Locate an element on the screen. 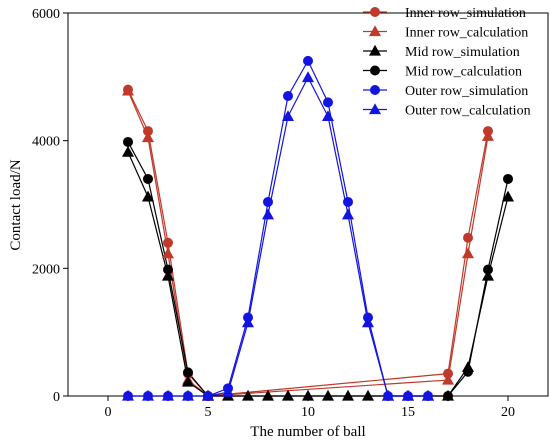 This screenshot has height=441, width=550. legend-marker-outer-row-calculation is located at coordinates (375, 109).